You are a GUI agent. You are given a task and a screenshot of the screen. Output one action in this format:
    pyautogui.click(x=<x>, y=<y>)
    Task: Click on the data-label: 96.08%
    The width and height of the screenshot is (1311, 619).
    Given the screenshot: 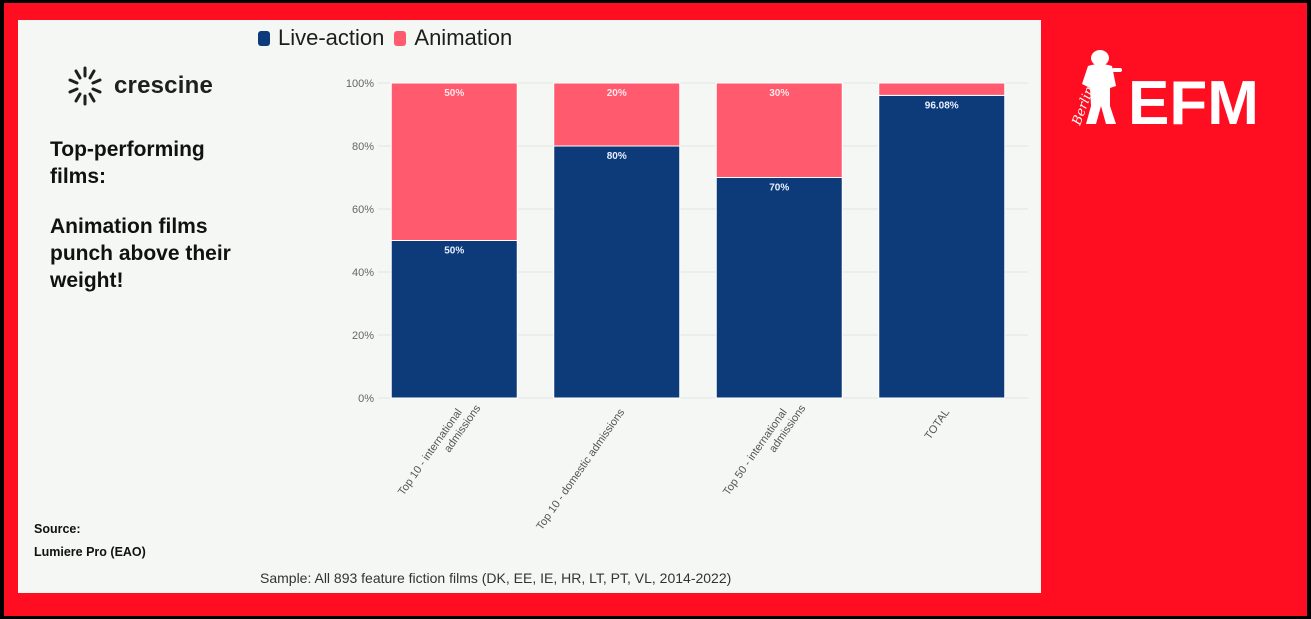 What is the action you would take?
    pyautogui.click(x=942, y=105)
    